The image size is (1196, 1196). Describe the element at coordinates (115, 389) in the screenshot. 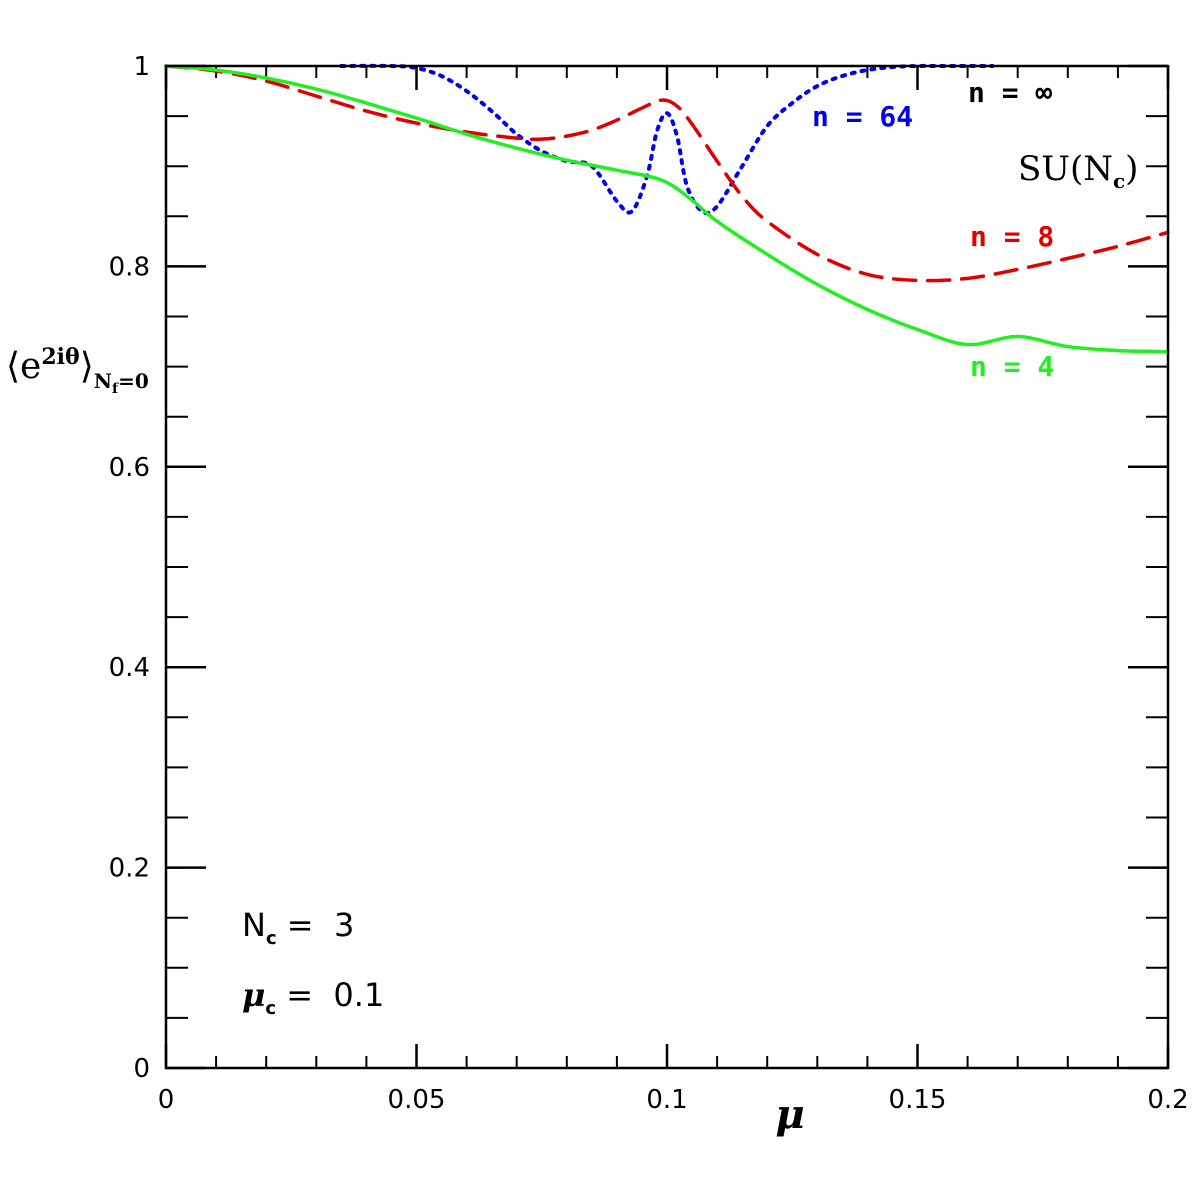

I see `y-axis-label-subsub: f` at that location.